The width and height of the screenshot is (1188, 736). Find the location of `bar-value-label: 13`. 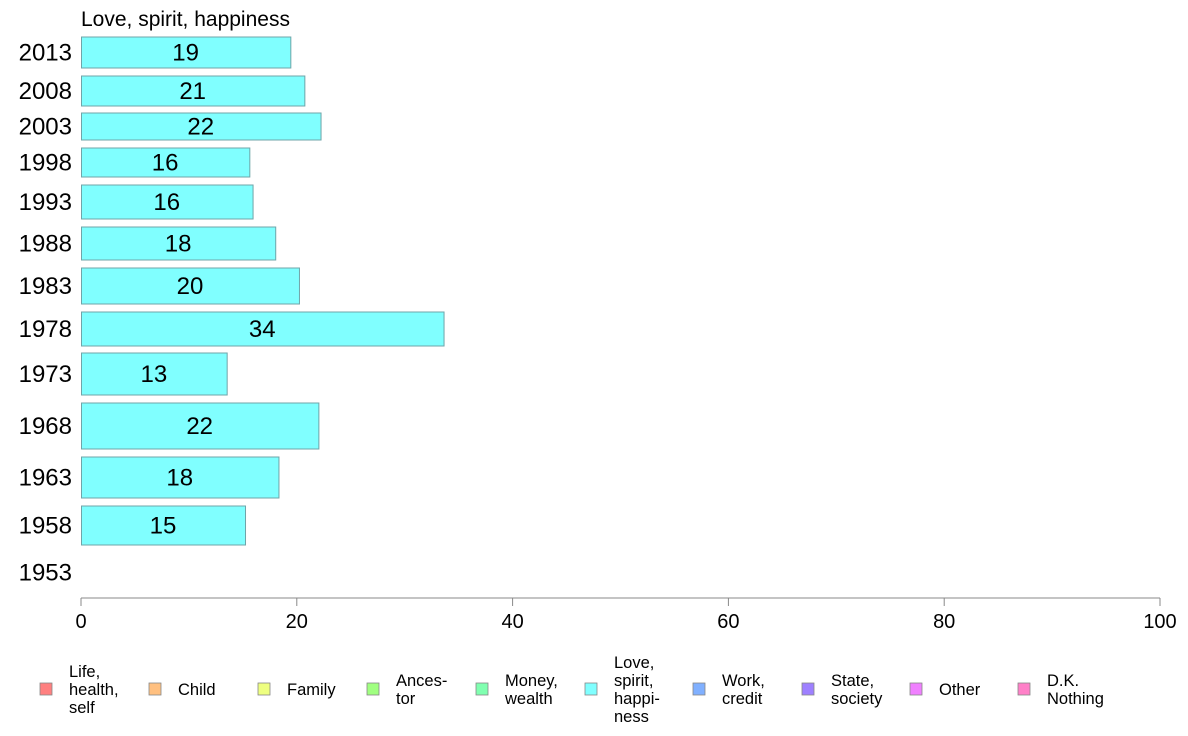

bar-value-label: 13 is located at coordinates (153, 374).